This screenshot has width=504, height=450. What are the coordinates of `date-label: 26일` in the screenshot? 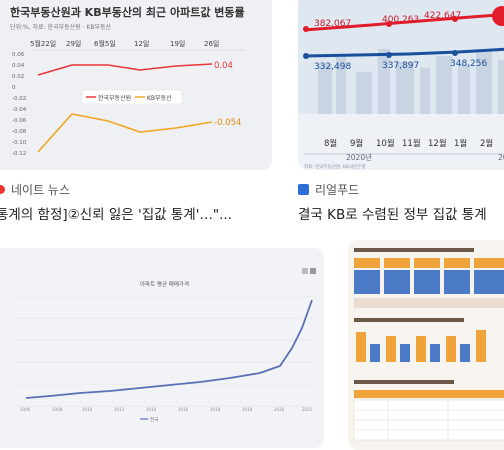 It's located at (211, 43).